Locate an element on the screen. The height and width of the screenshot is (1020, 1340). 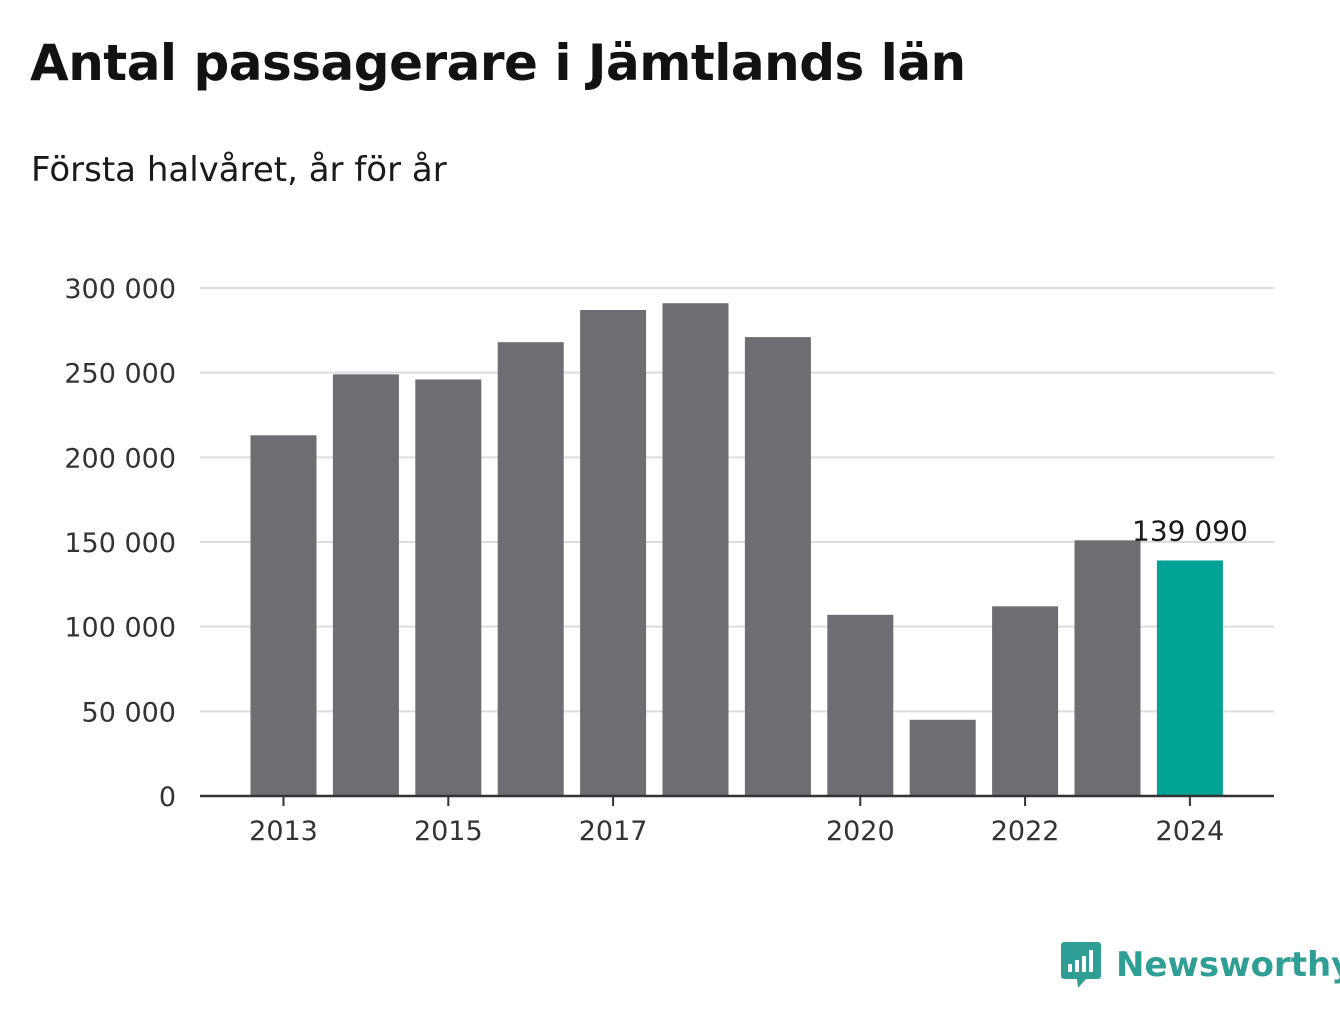
brand-name: Newsworthy is located at coordinates (1228, 965).